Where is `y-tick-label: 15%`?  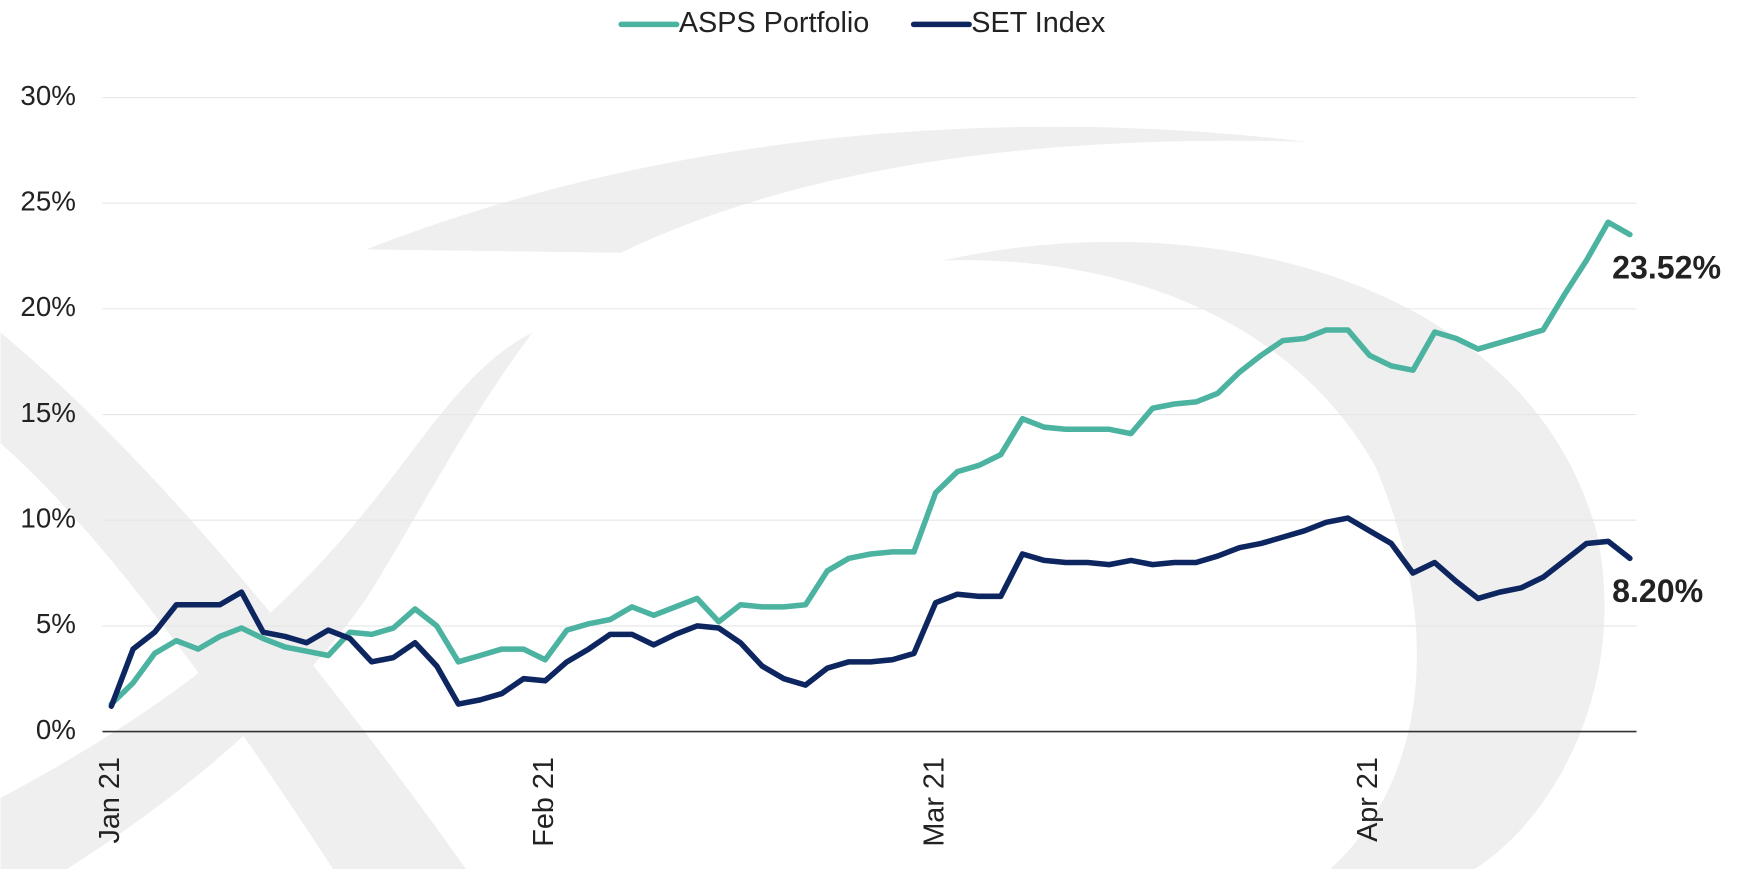 y-tick-label: 15% is located at coordinates (47, 412).